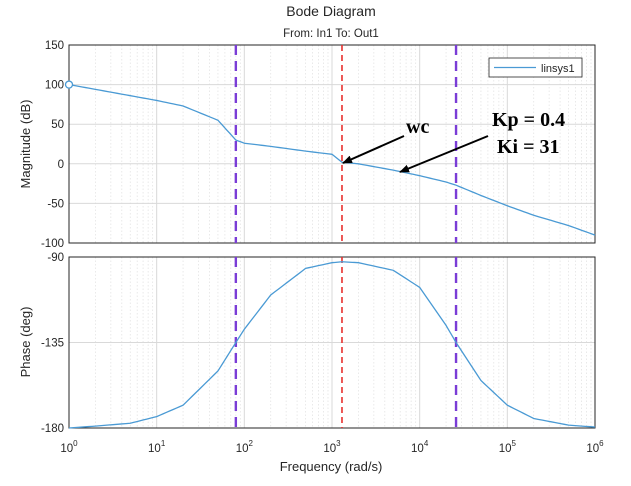 The width and height of the screenshot is (631, 486). I want to click on x-tick-label: 10⁰, so click(69, 447).